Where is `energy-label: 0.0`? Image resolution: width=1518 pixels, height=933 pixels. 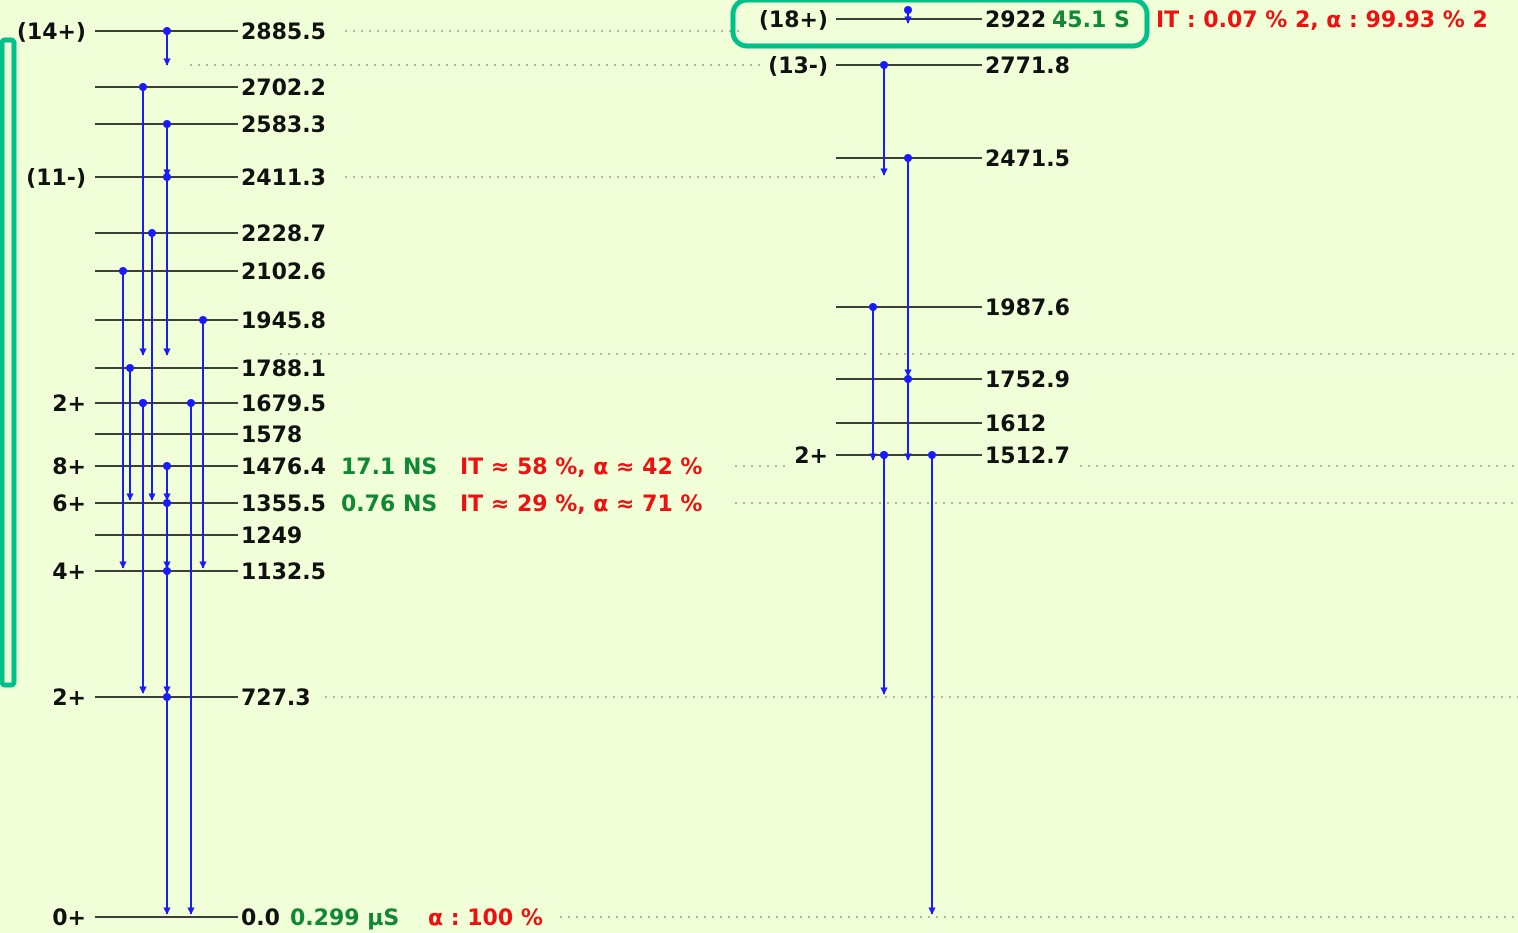
energy-label: 0.0 is located at coordinates (260, 918).